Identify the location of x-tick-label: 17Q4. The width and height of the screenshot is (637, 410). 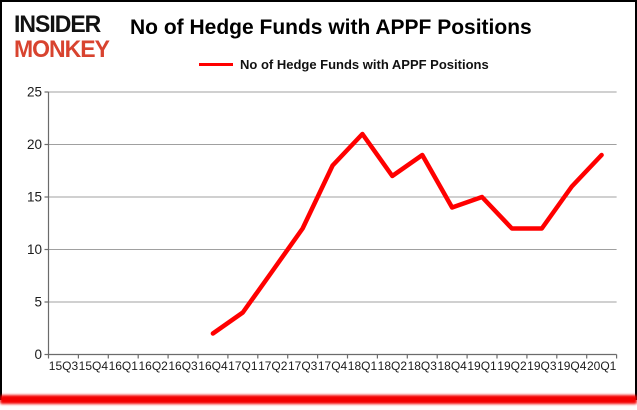
(333, 366).